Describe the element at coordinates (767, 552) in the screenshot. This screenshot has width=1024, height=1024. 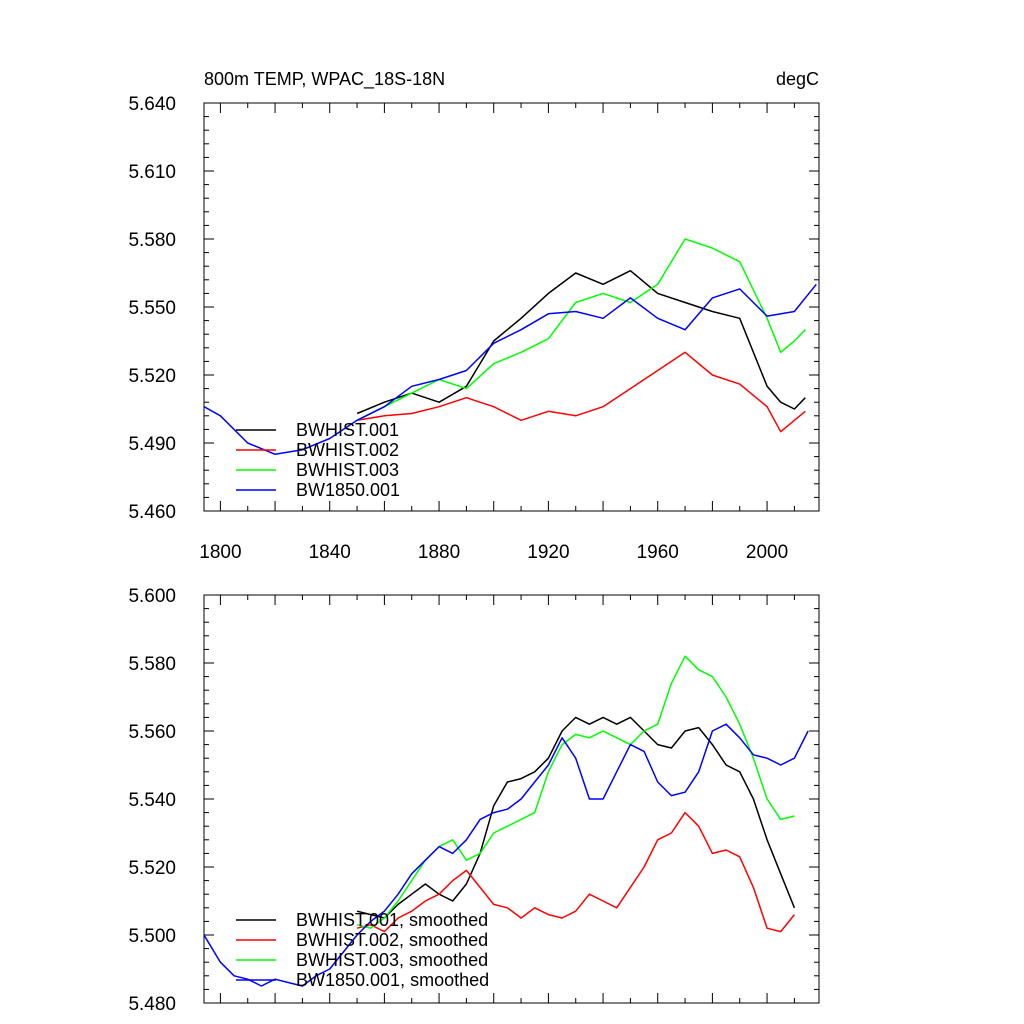
I see `x-tick-label: 2000` at that location.